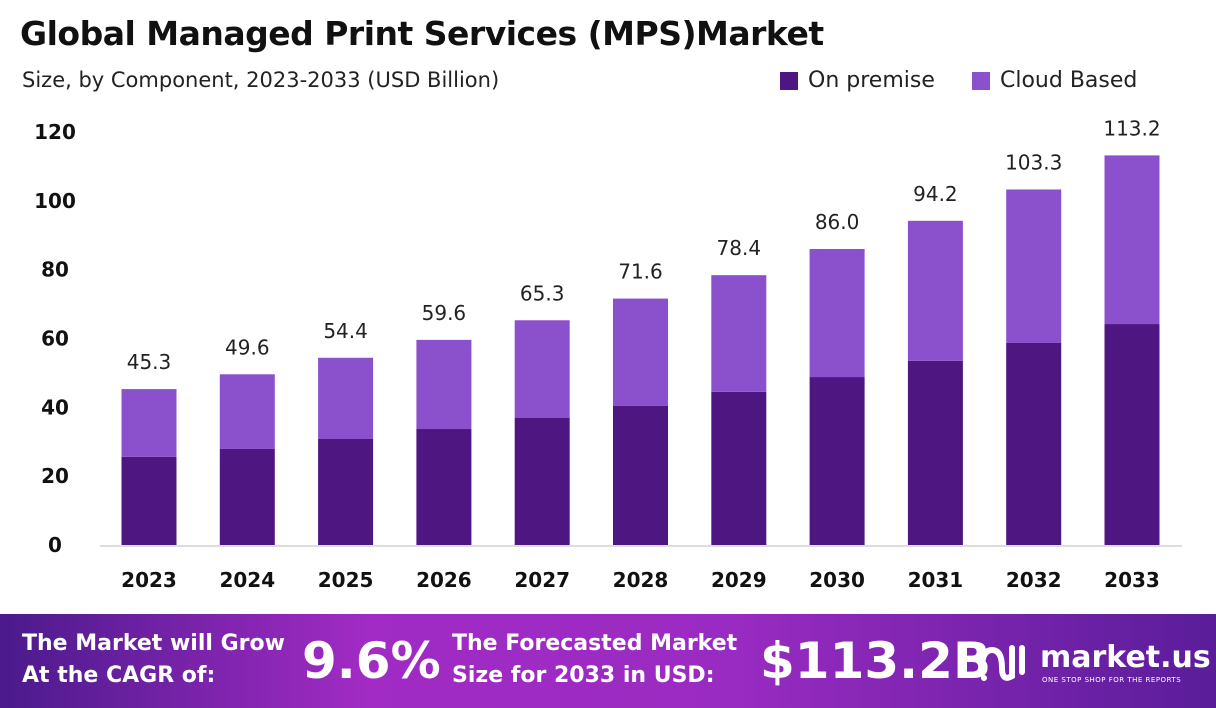 The height and width of the screenshot is (708, 1216). Describe the element at coordinates (247, 496) in the screenshot. I see `bar-on-premise-2024` at that location.